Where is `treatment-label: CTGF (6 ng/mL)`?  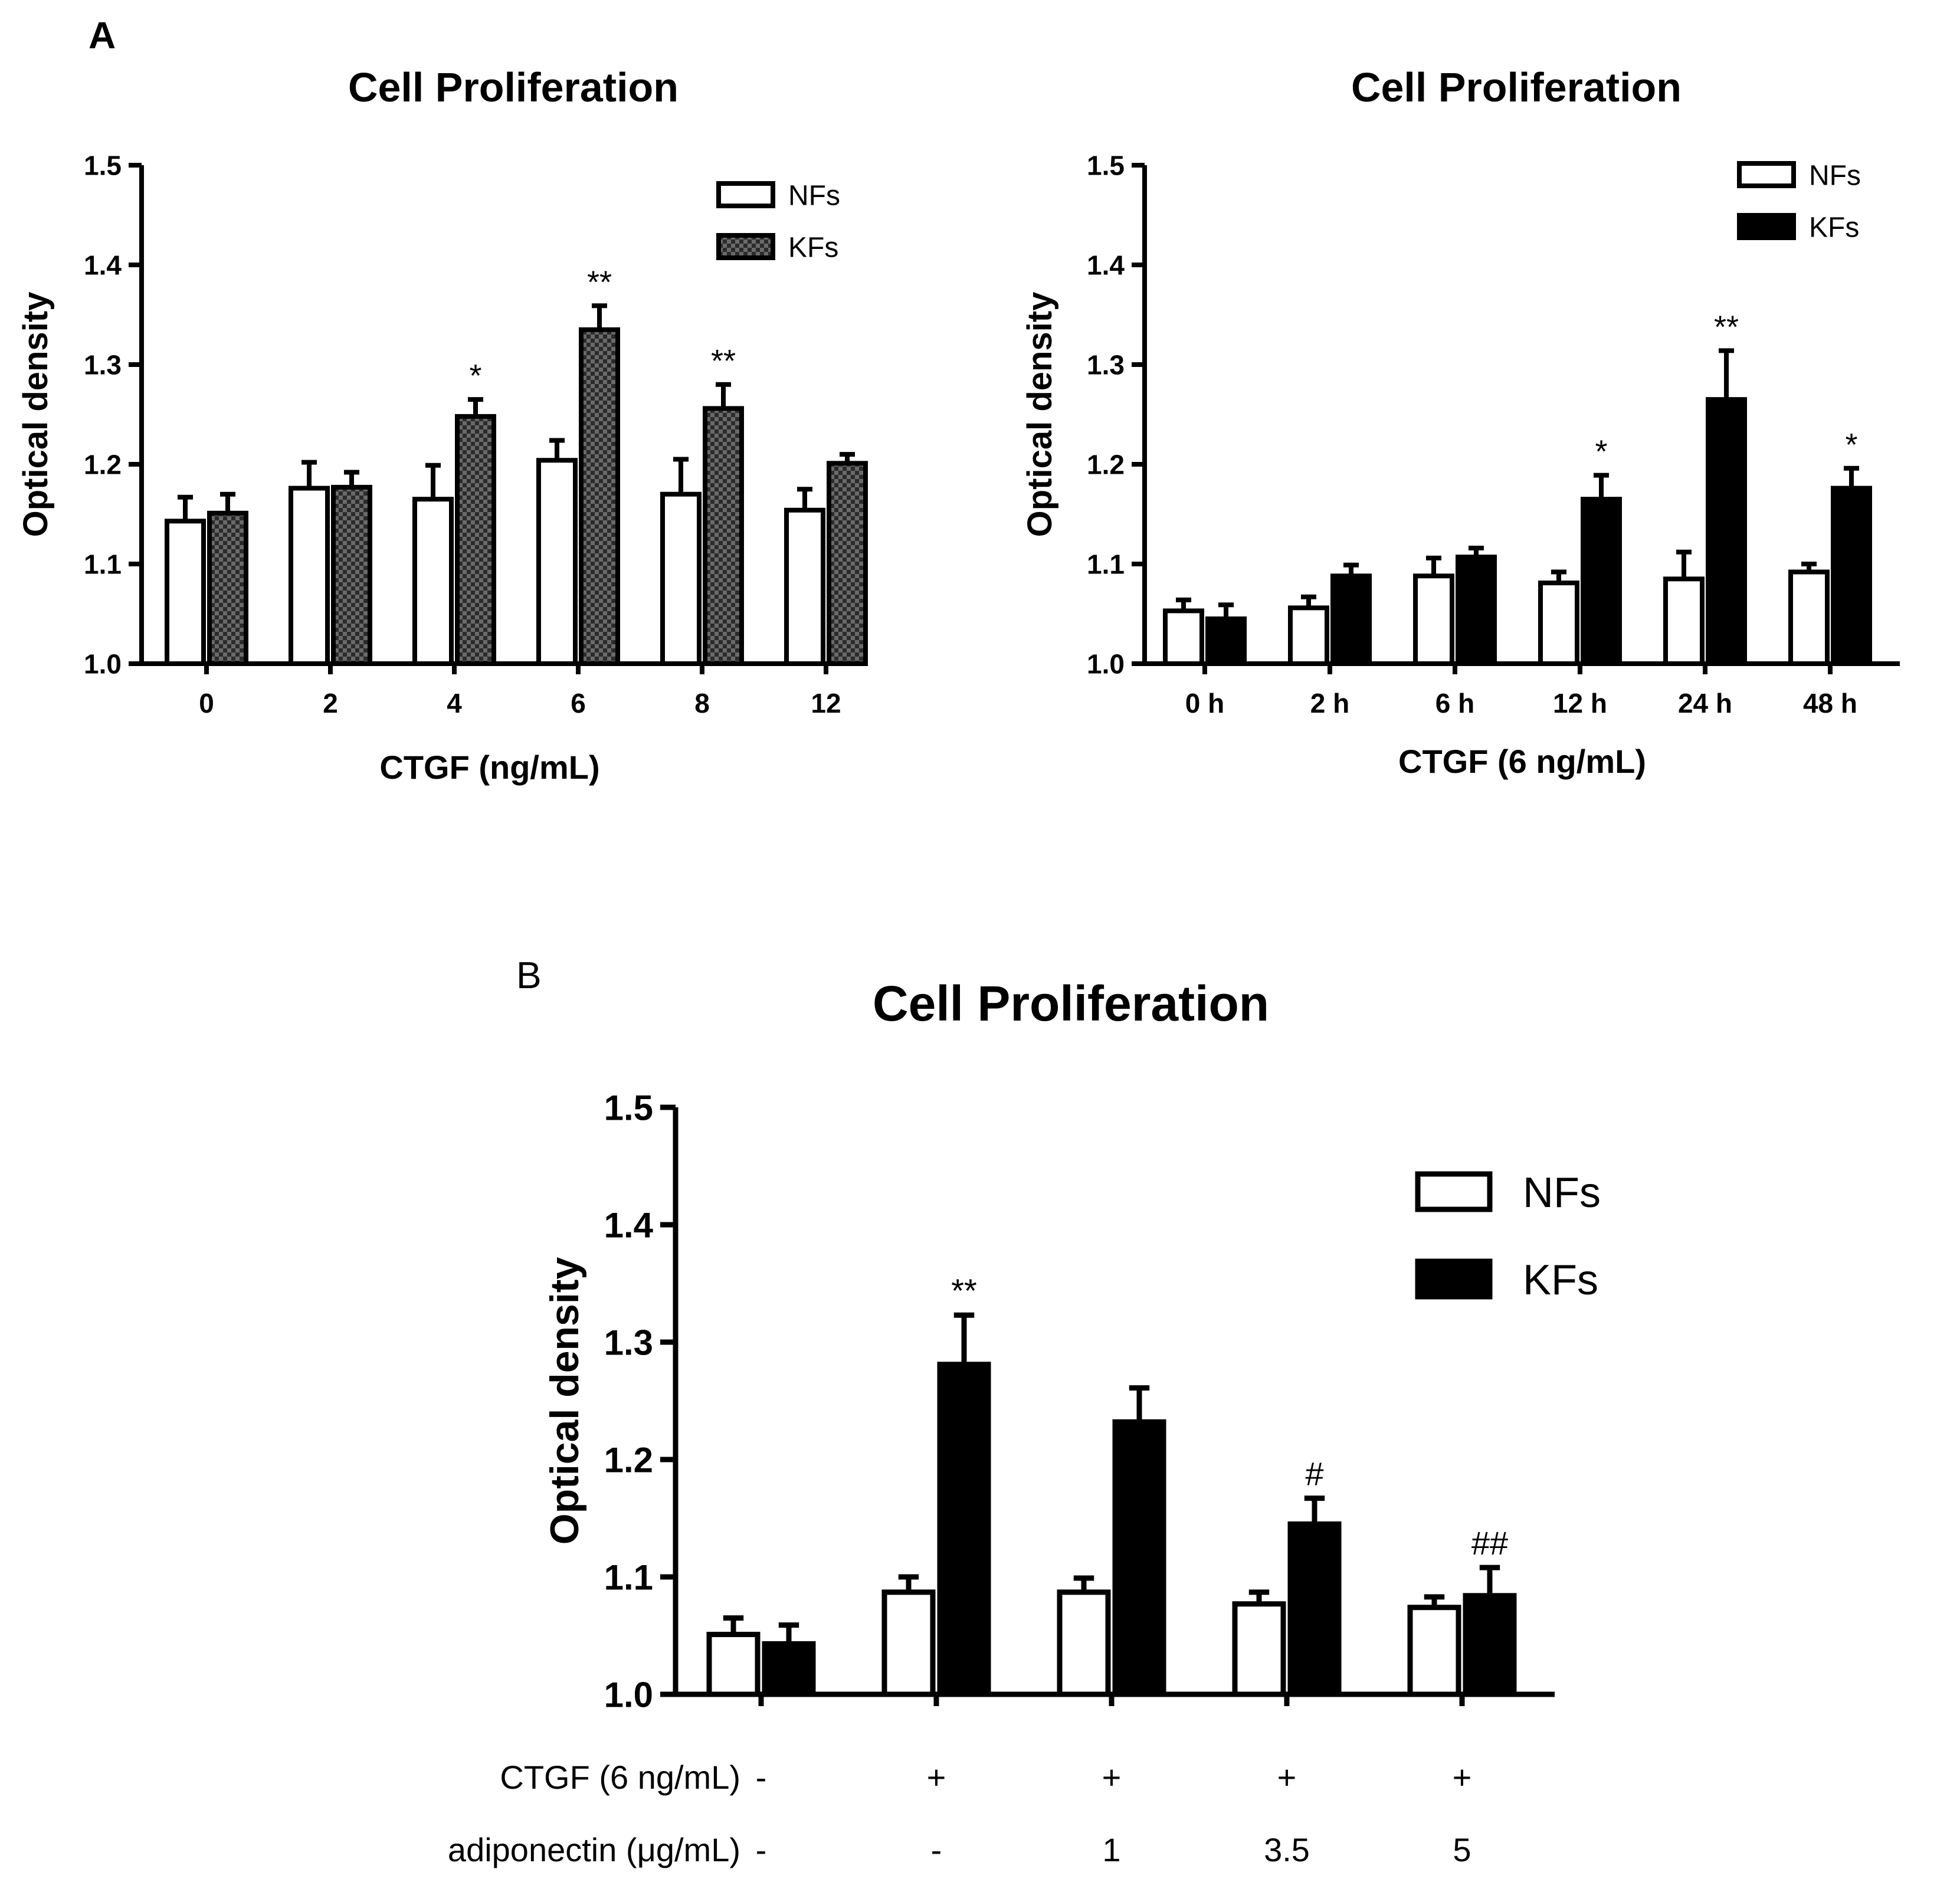
treatment-label: CTGF (6 ng/mL) is located at coordinates (620, 1777).